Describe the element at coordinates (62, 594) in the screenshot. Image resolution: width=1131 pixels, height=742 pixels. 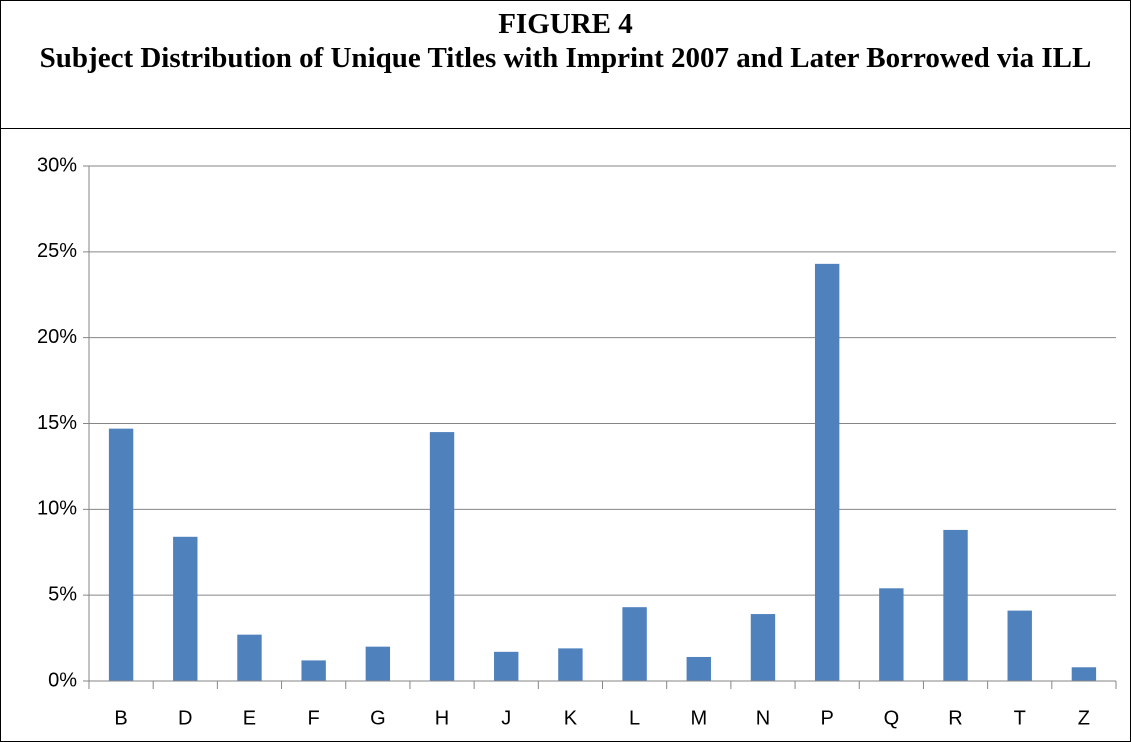
I see `y-tick-label: 5%` at that location.